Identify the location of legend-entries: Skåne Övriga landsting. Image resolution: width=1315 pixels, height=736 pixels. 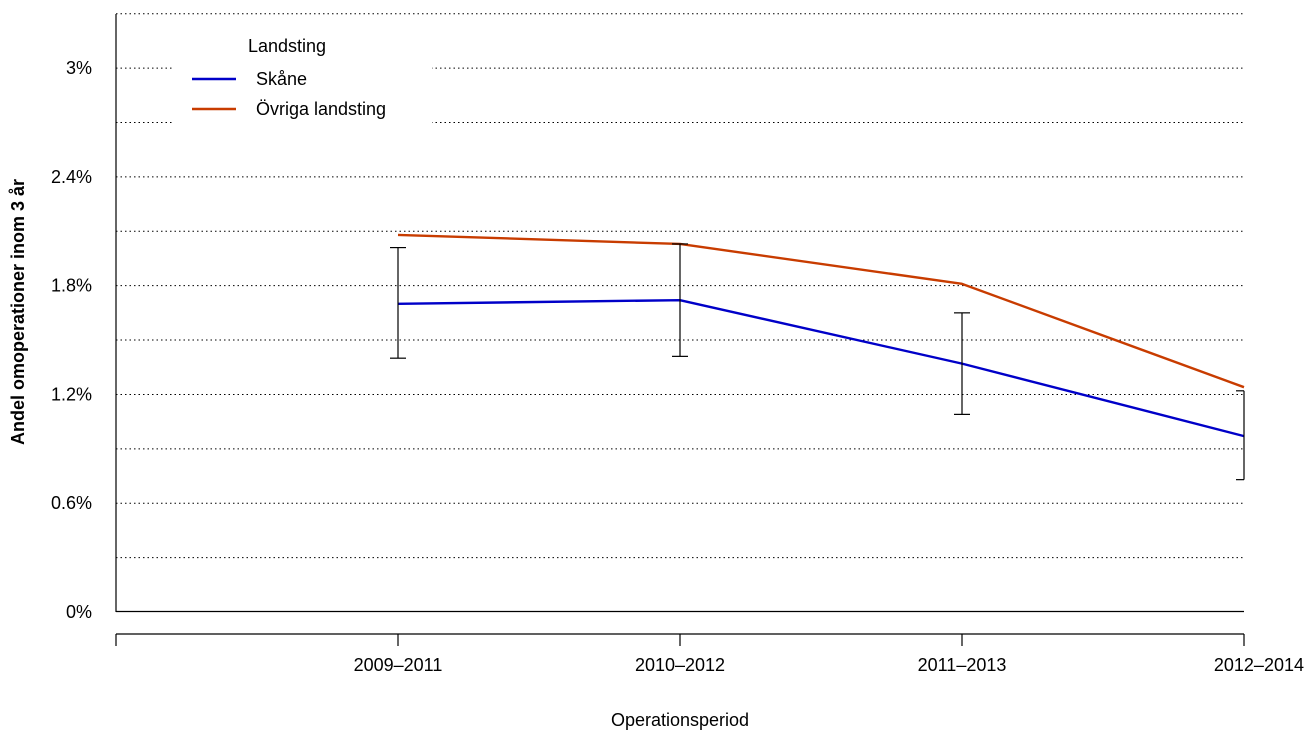
(289, 94).